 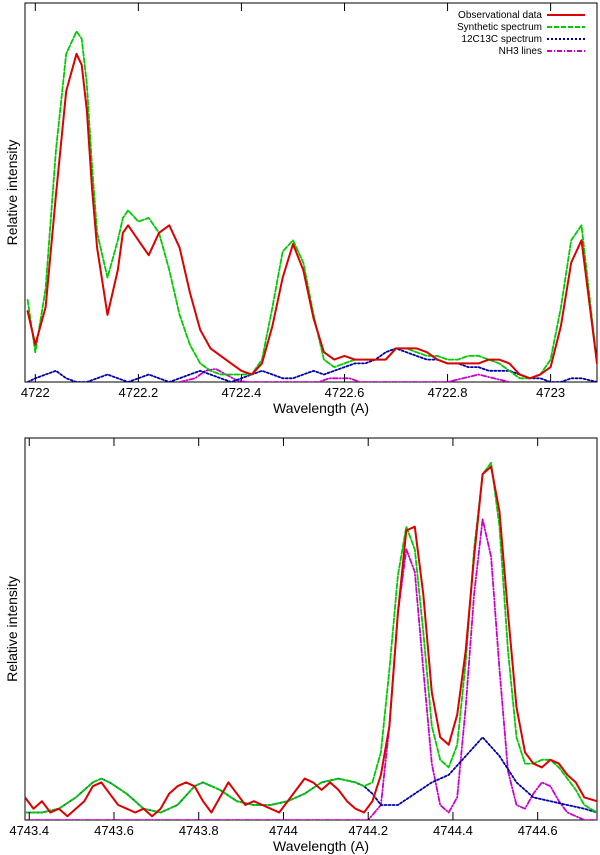 What do you see at coordinates (501, 39) in the screenshot?
I see `legend-label: 12C13C spectrum` at bounding box center [501, 39].